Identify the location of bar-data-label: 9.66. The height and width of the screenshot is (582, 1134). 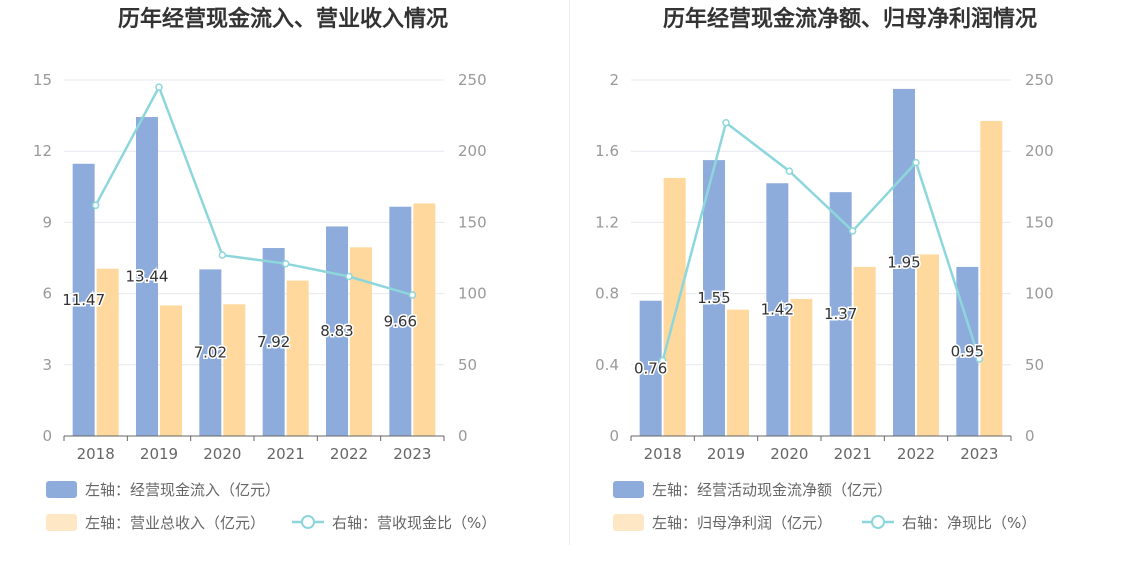
(400, 321).